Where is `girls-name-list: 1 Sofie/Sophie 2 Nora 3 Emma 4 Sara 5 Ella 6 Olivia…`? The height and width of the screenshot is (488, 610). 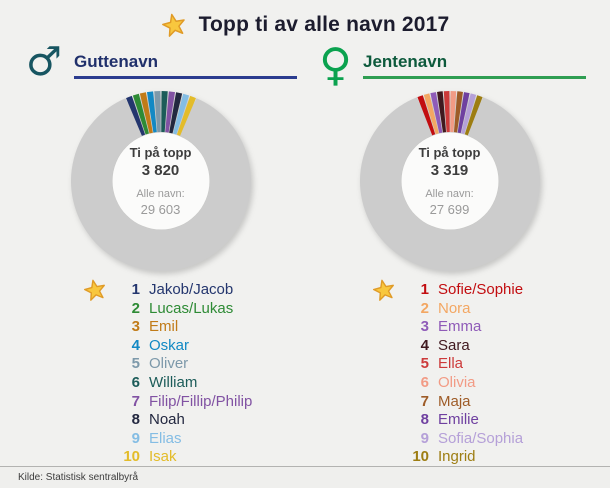
girls-name-list: 1 Sofie/Sophie 2 Nora 3 Emma 4 Sara 5 Ella 6 Olivia… is located at coordinates (483, 373).